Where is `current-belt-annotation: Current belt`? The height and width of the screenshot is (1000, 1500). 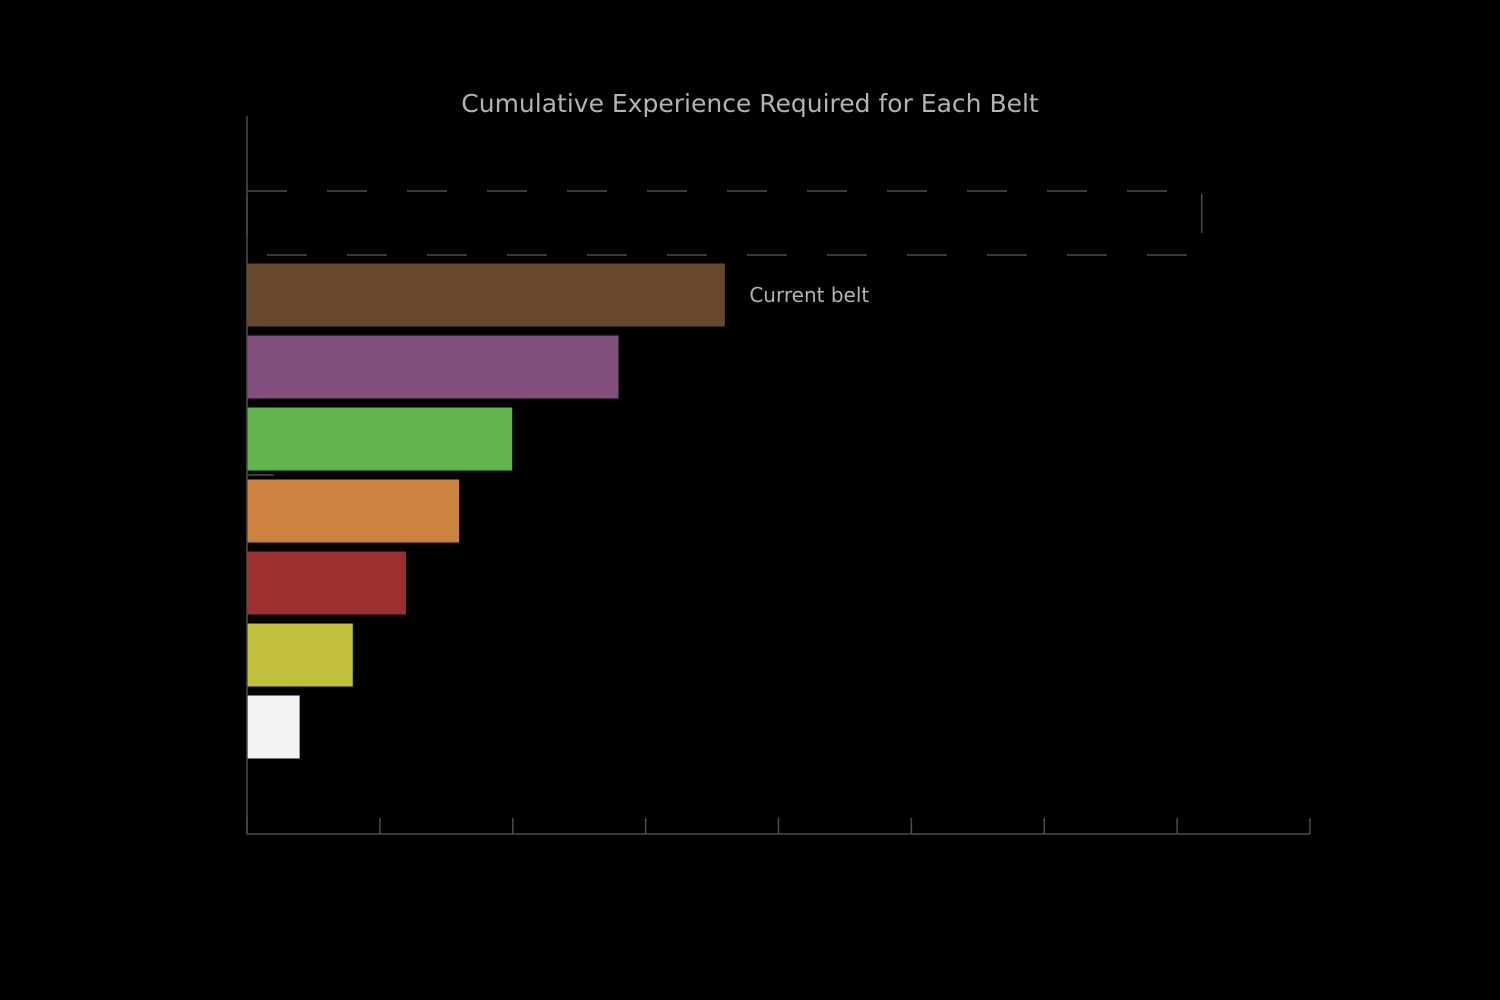 current-belt-annotation: Current belt is located at coordinates (809, 295).